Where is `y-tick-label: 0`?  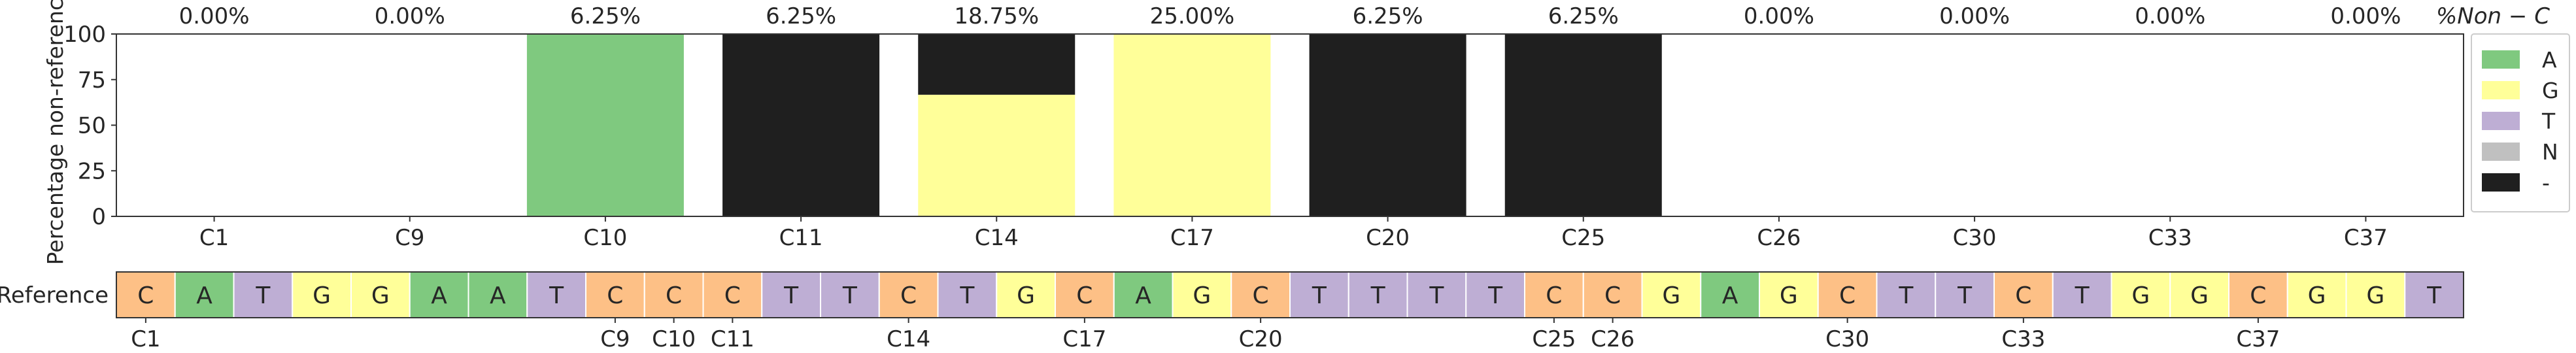
y-tick-label: 0 is located at coordinates (99, 217).